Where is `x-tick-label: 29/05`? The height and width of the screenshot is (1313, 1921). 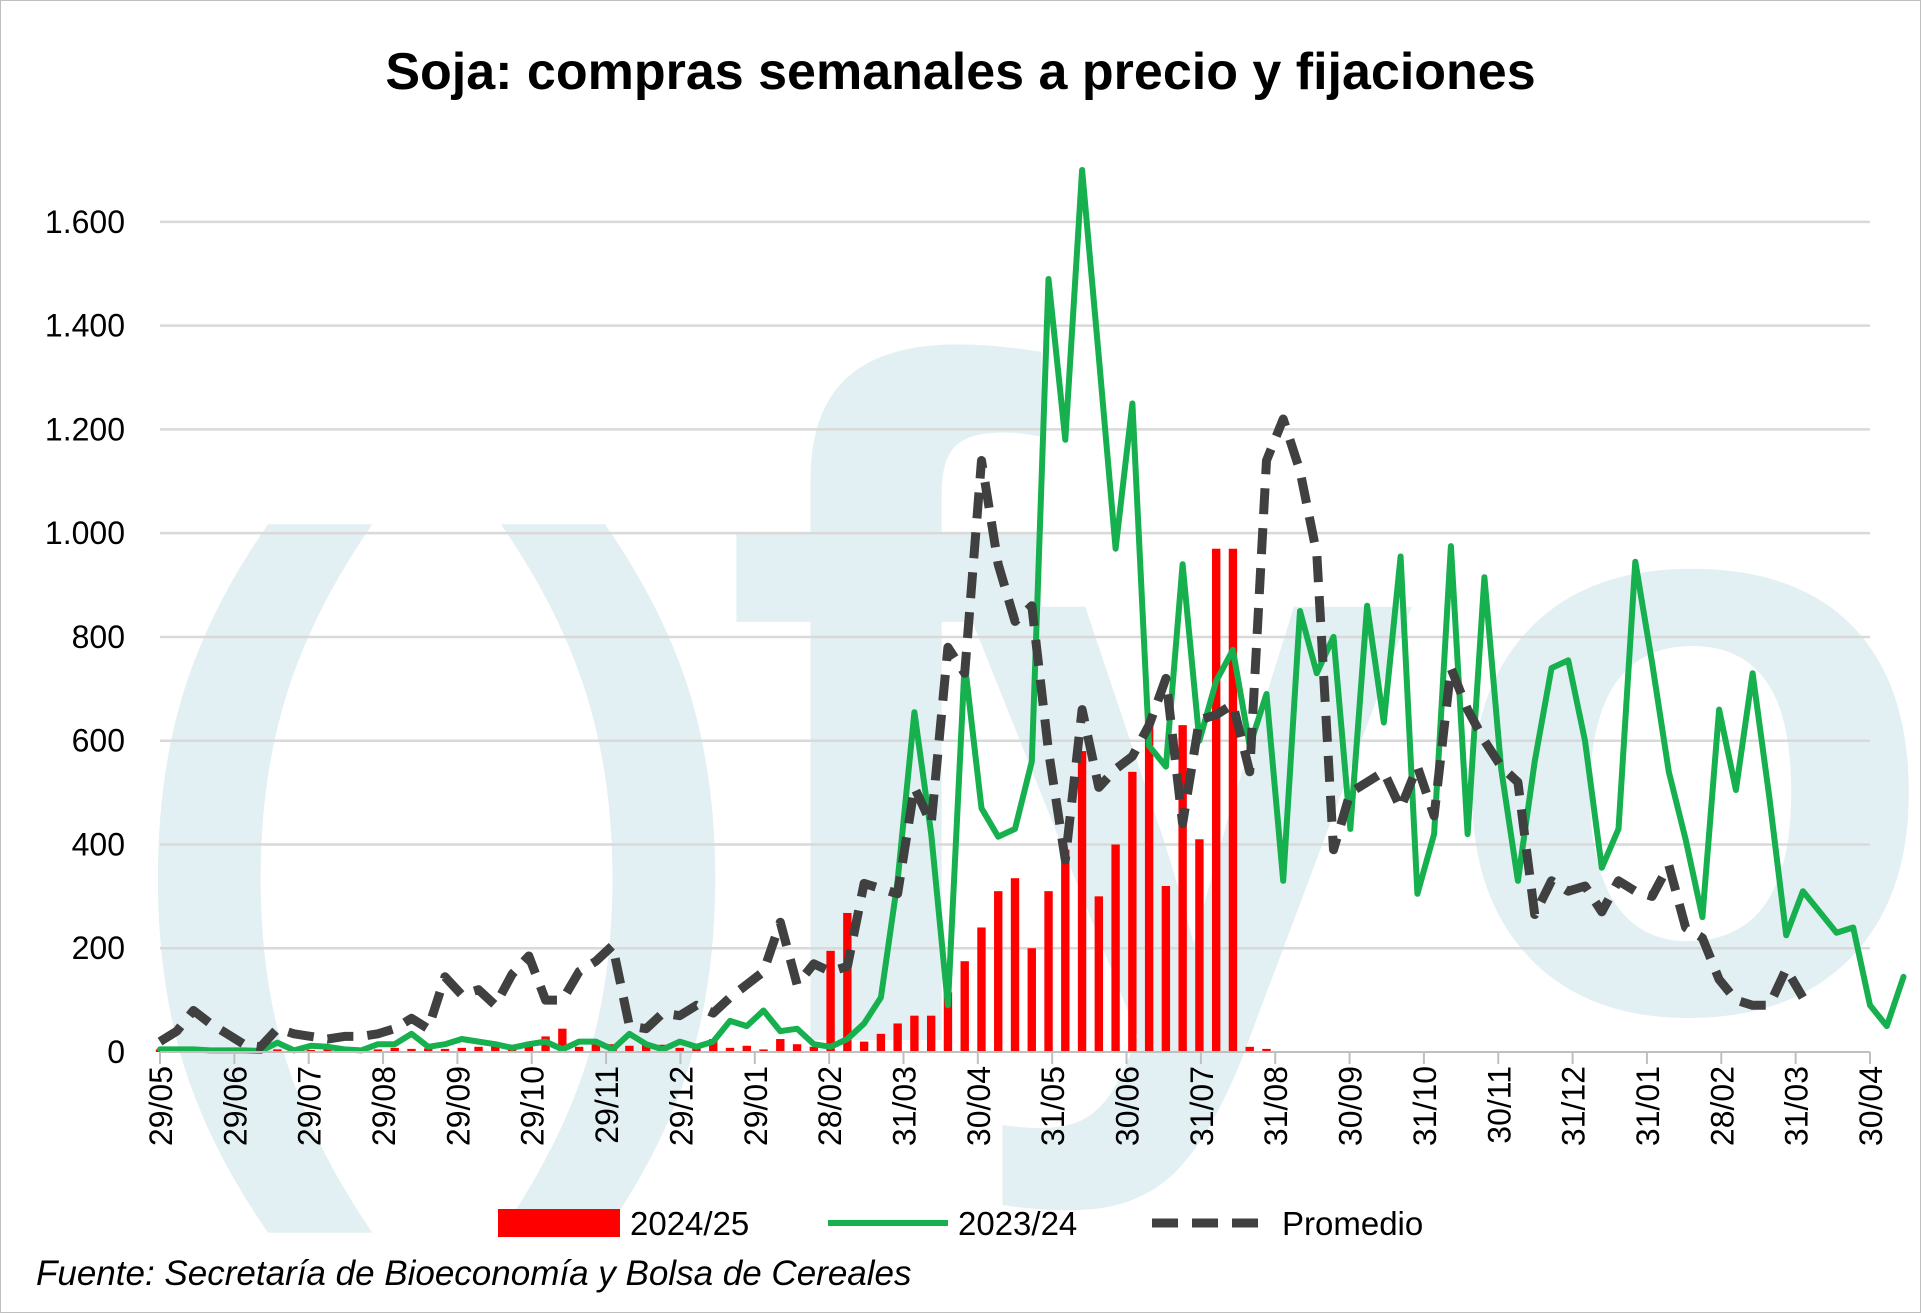
x-tick-label: 29/05 is located at coordinates (161, 1106).